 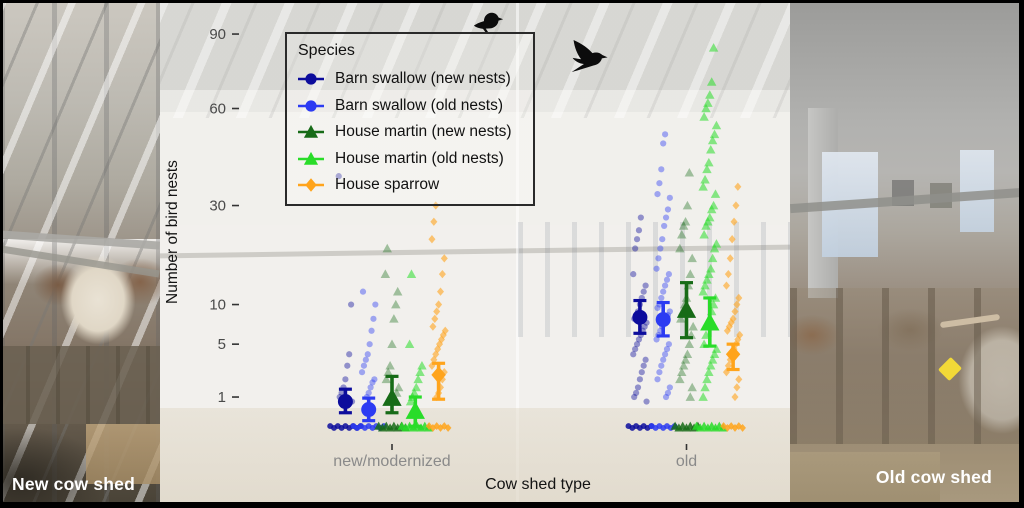 What do you see at coordinates (73, 484) in the screenshot?
I see `left-photo-caption: New cow shed` at bounding box center [73, 484].